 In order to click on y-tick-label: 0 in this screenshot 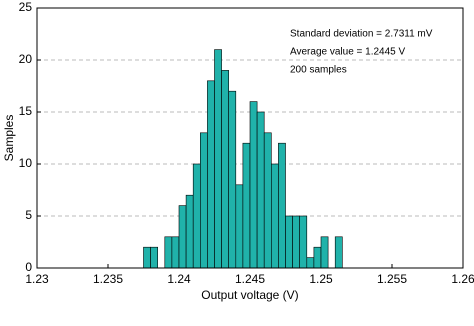, I will do `click(28, 267)`.